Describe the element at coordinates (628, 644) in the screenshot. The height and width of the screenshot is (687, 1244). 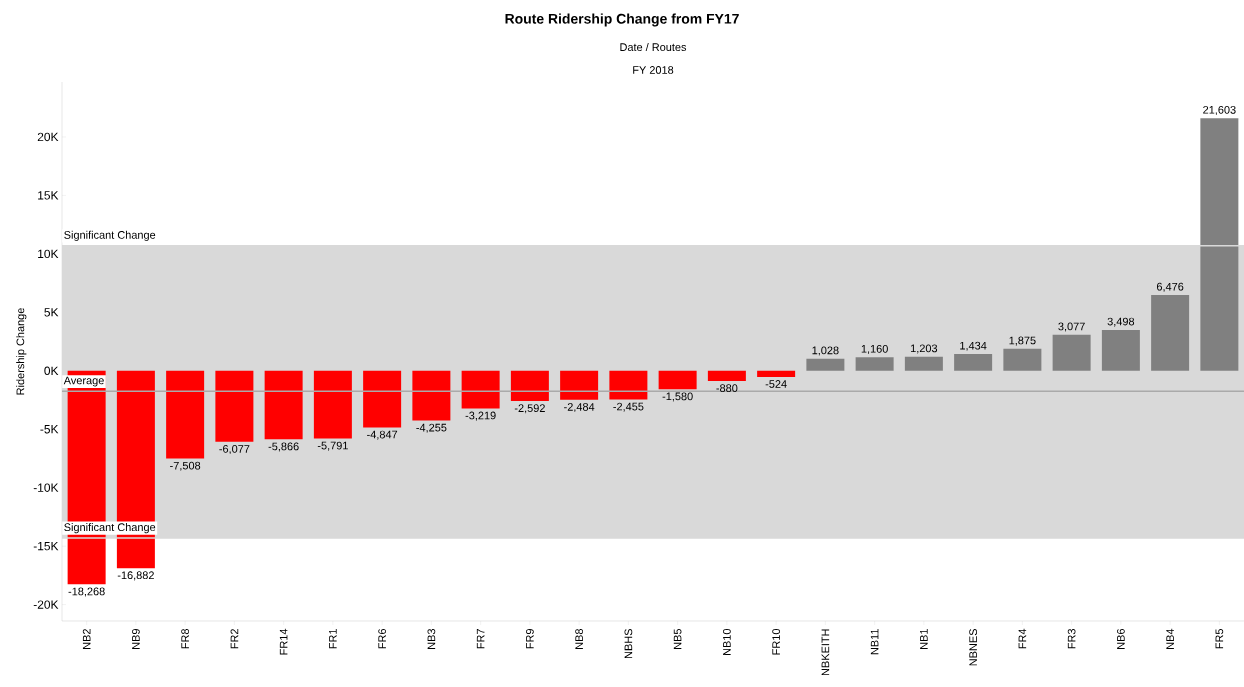
I see `x-tick-label: NBHS` at that location.